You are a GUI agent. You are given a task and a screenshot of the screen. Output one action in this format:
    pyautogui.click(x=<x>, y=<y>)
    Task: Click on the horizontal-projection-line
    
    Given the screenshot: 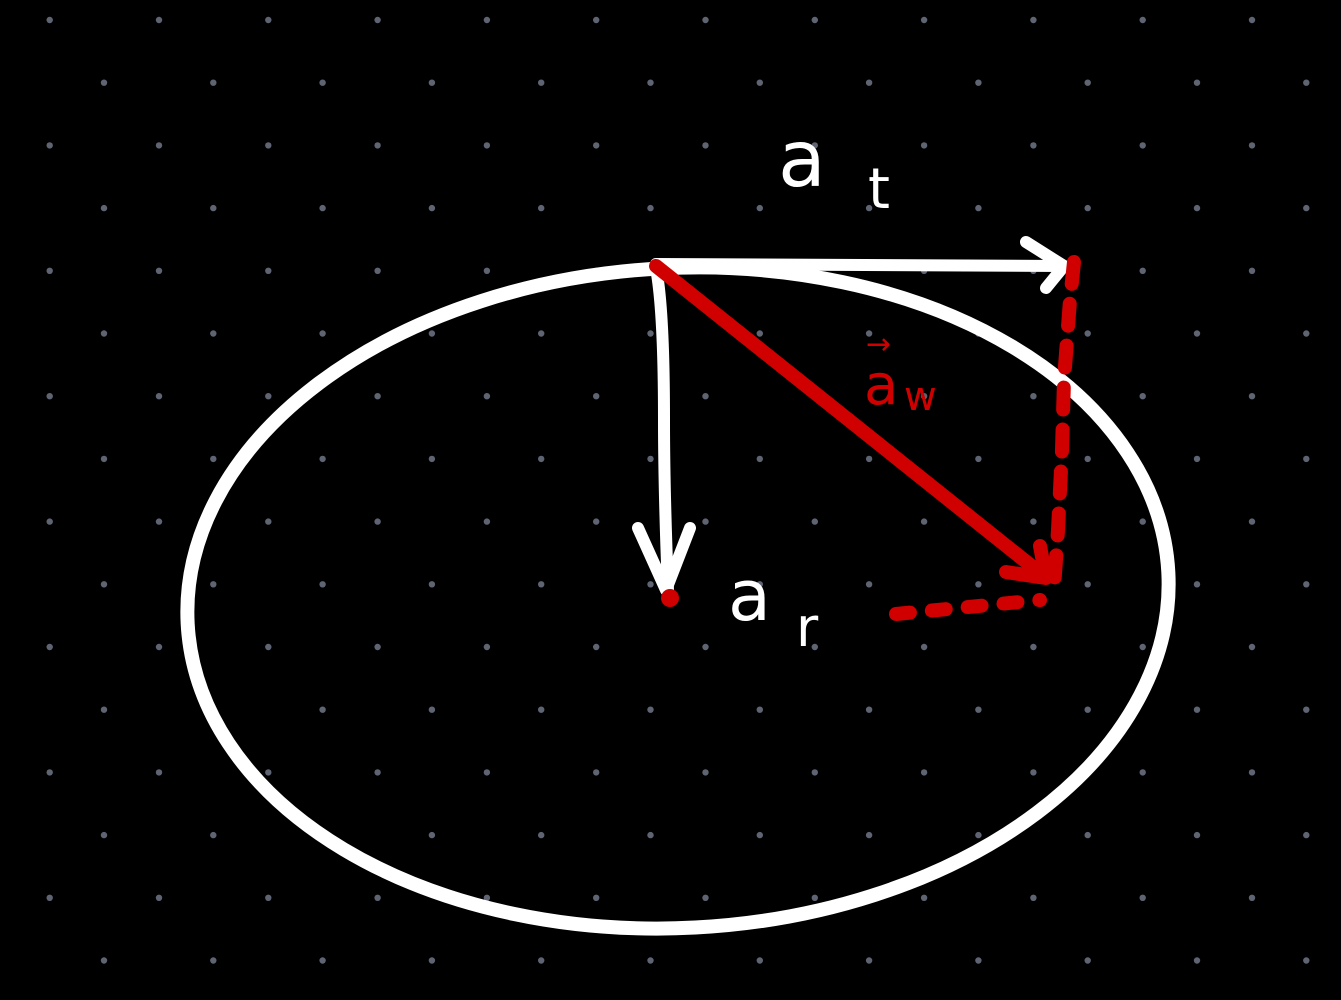 What is the action you would take?
    pyautogui.click(x=968, y=607)
    